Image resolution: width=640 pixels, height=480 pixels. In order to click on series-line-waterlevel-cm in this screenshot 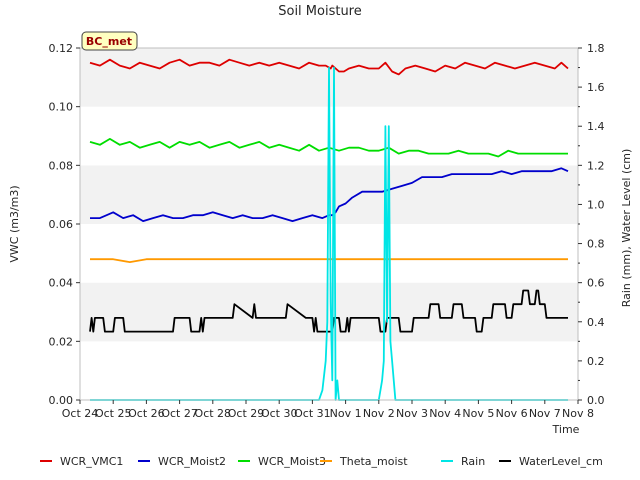, I will do `click(328, 311)`.